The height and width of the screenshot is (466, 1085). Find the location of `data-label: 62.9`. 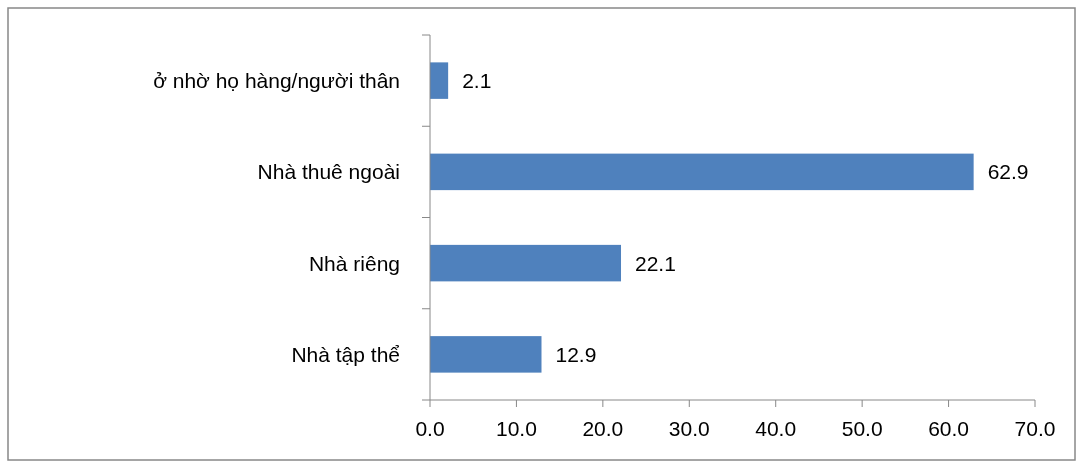

data-label: 62.9 is located at coordinates (1008, 172).